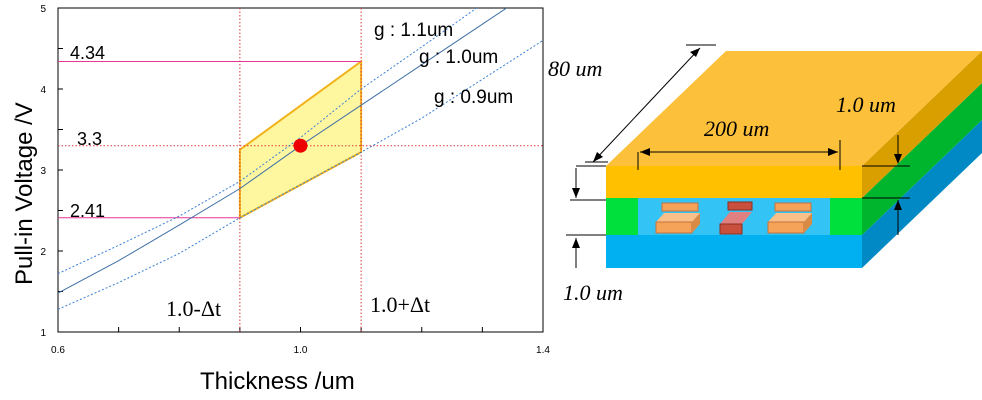 This screenshot has width=982, height=400. What do you see at coordinates (87, 211) in the screenshot?
I see `v-min-label: 2.41` at bounding box center [87, 211].